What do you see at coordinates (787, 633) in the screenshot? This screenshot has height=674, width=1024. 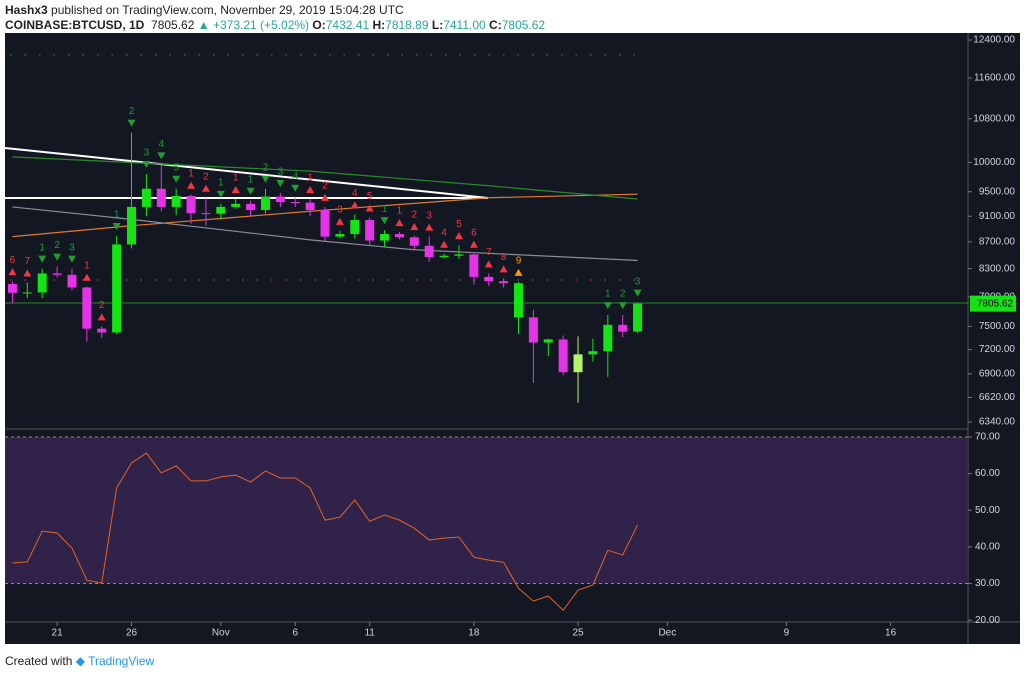 I see `x-tick-label: 9` at bounding box center [787, 633].